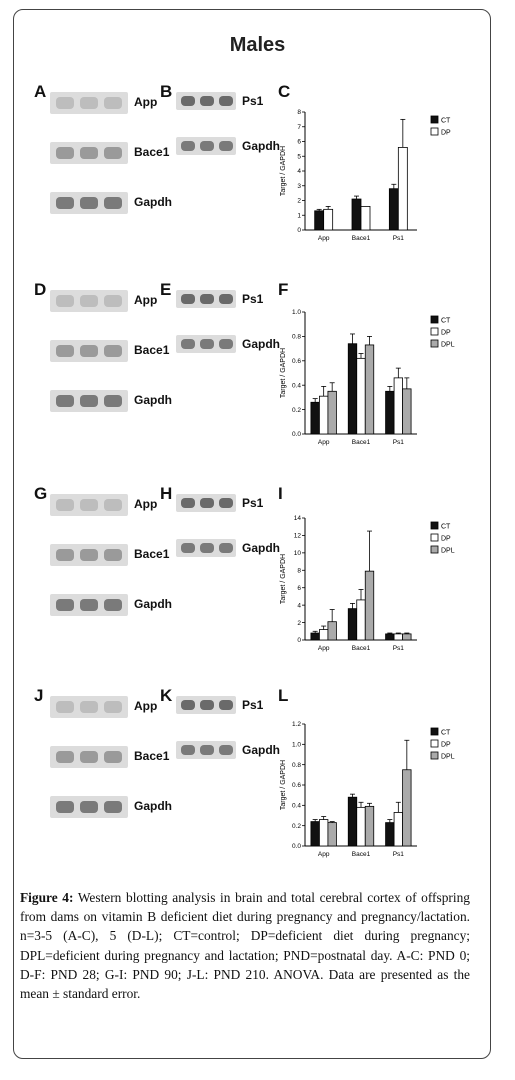  I want to click on panel-letter: I, so click(280, 493).